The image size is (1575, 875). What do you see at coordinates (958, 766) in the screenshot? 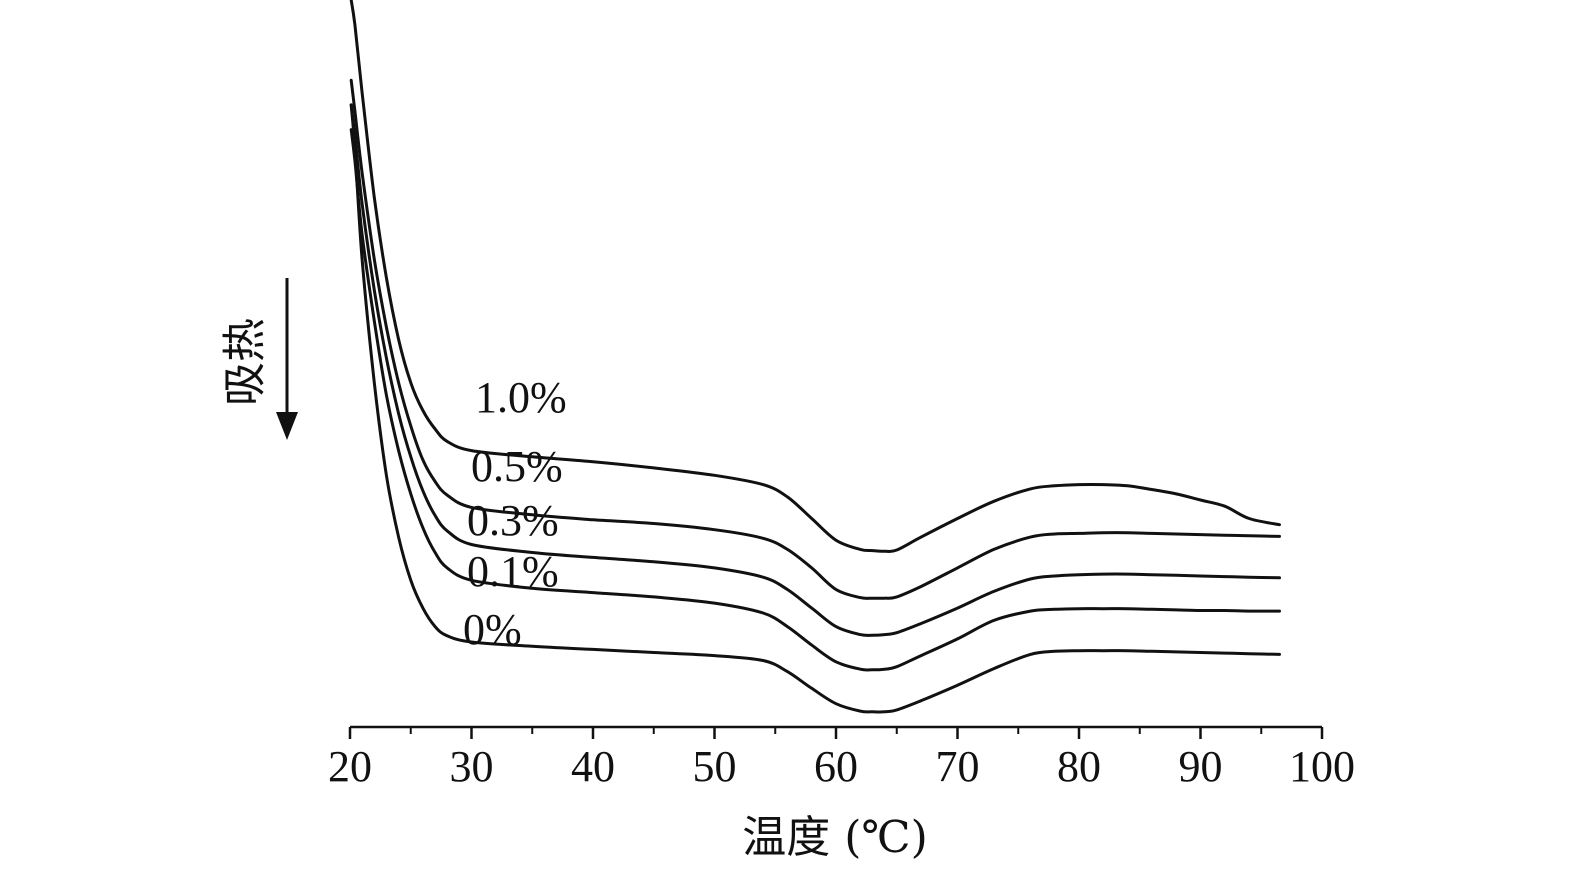
I see `x-tick-label: 70` at bounding box center [958, 766].